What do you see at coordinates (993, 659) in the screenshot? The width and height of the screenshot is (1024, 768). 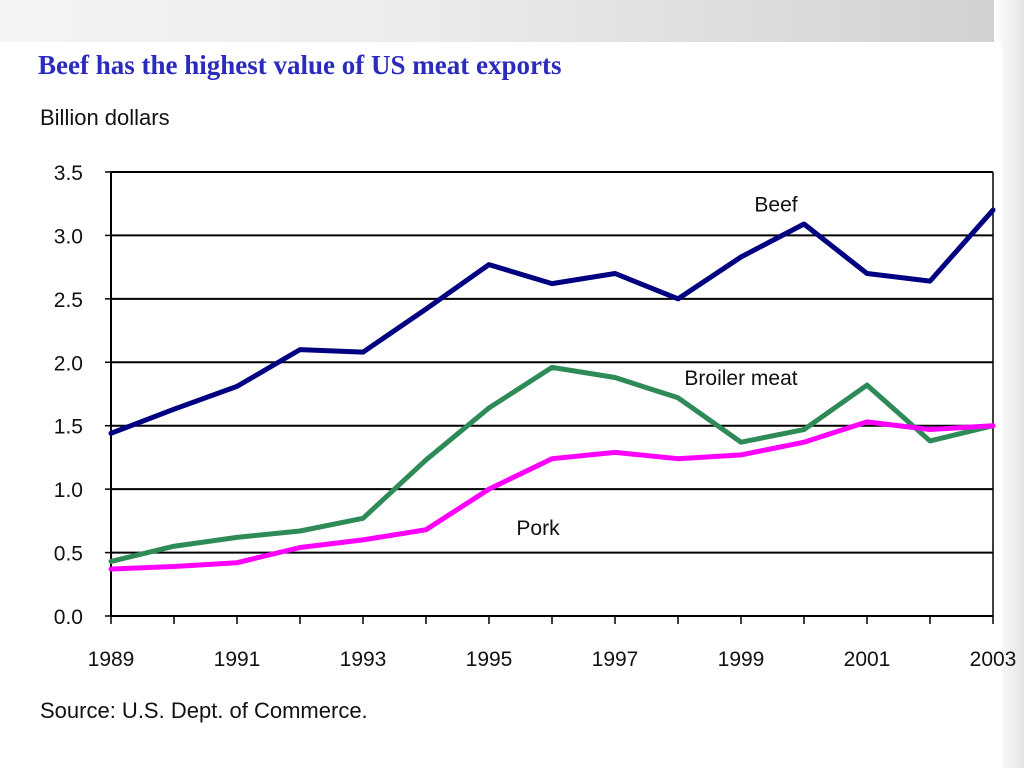 I see `x-tick-label-2003: 2003` at bounding box center [993, 659].